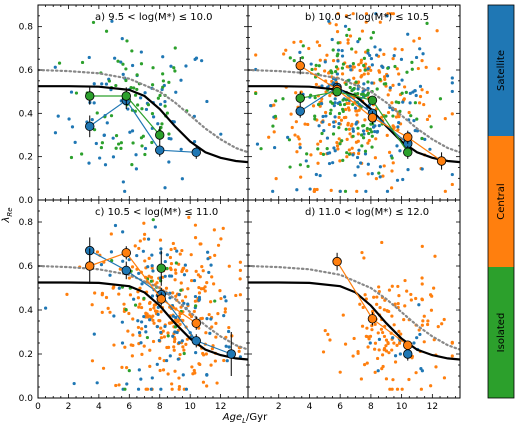 This screenshot has width=520, height=425. What do you see at coordinates (7, 215) in the screenshot?
I see `y-axis-title: λRe` at bounding box center [7, 215].